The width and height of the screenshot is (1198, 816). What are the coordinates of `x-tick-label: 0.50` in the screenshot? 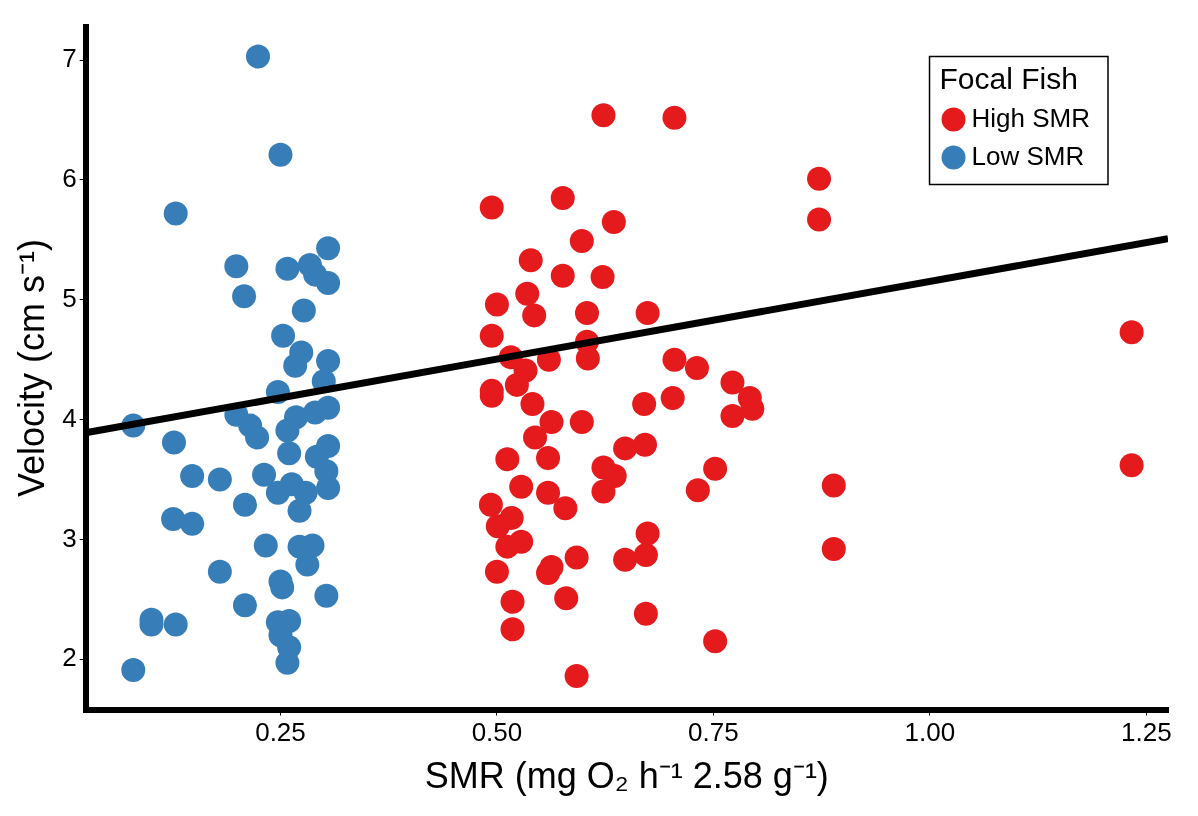 It's located at (497, 732).